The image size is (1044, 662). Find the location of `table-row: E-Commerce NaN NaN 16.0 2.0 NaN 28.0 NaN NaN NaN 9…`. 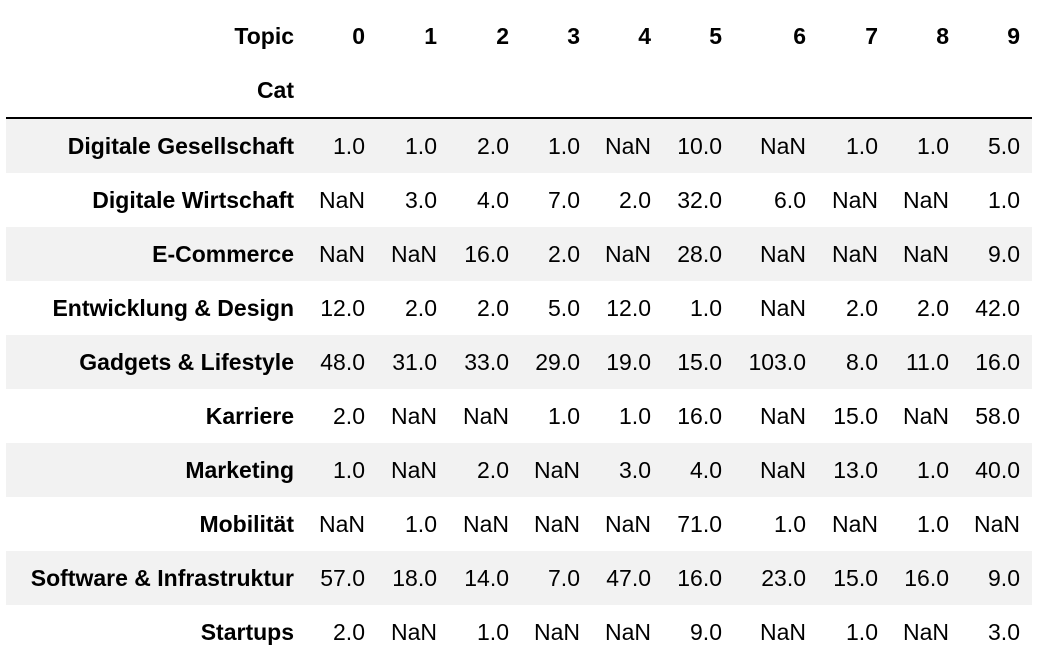

table-row: E-Commerce NaN NaN 16.0 2.0 NaN 28.0 NaN NaN NaN 9… is located at coordinates (519, 254).